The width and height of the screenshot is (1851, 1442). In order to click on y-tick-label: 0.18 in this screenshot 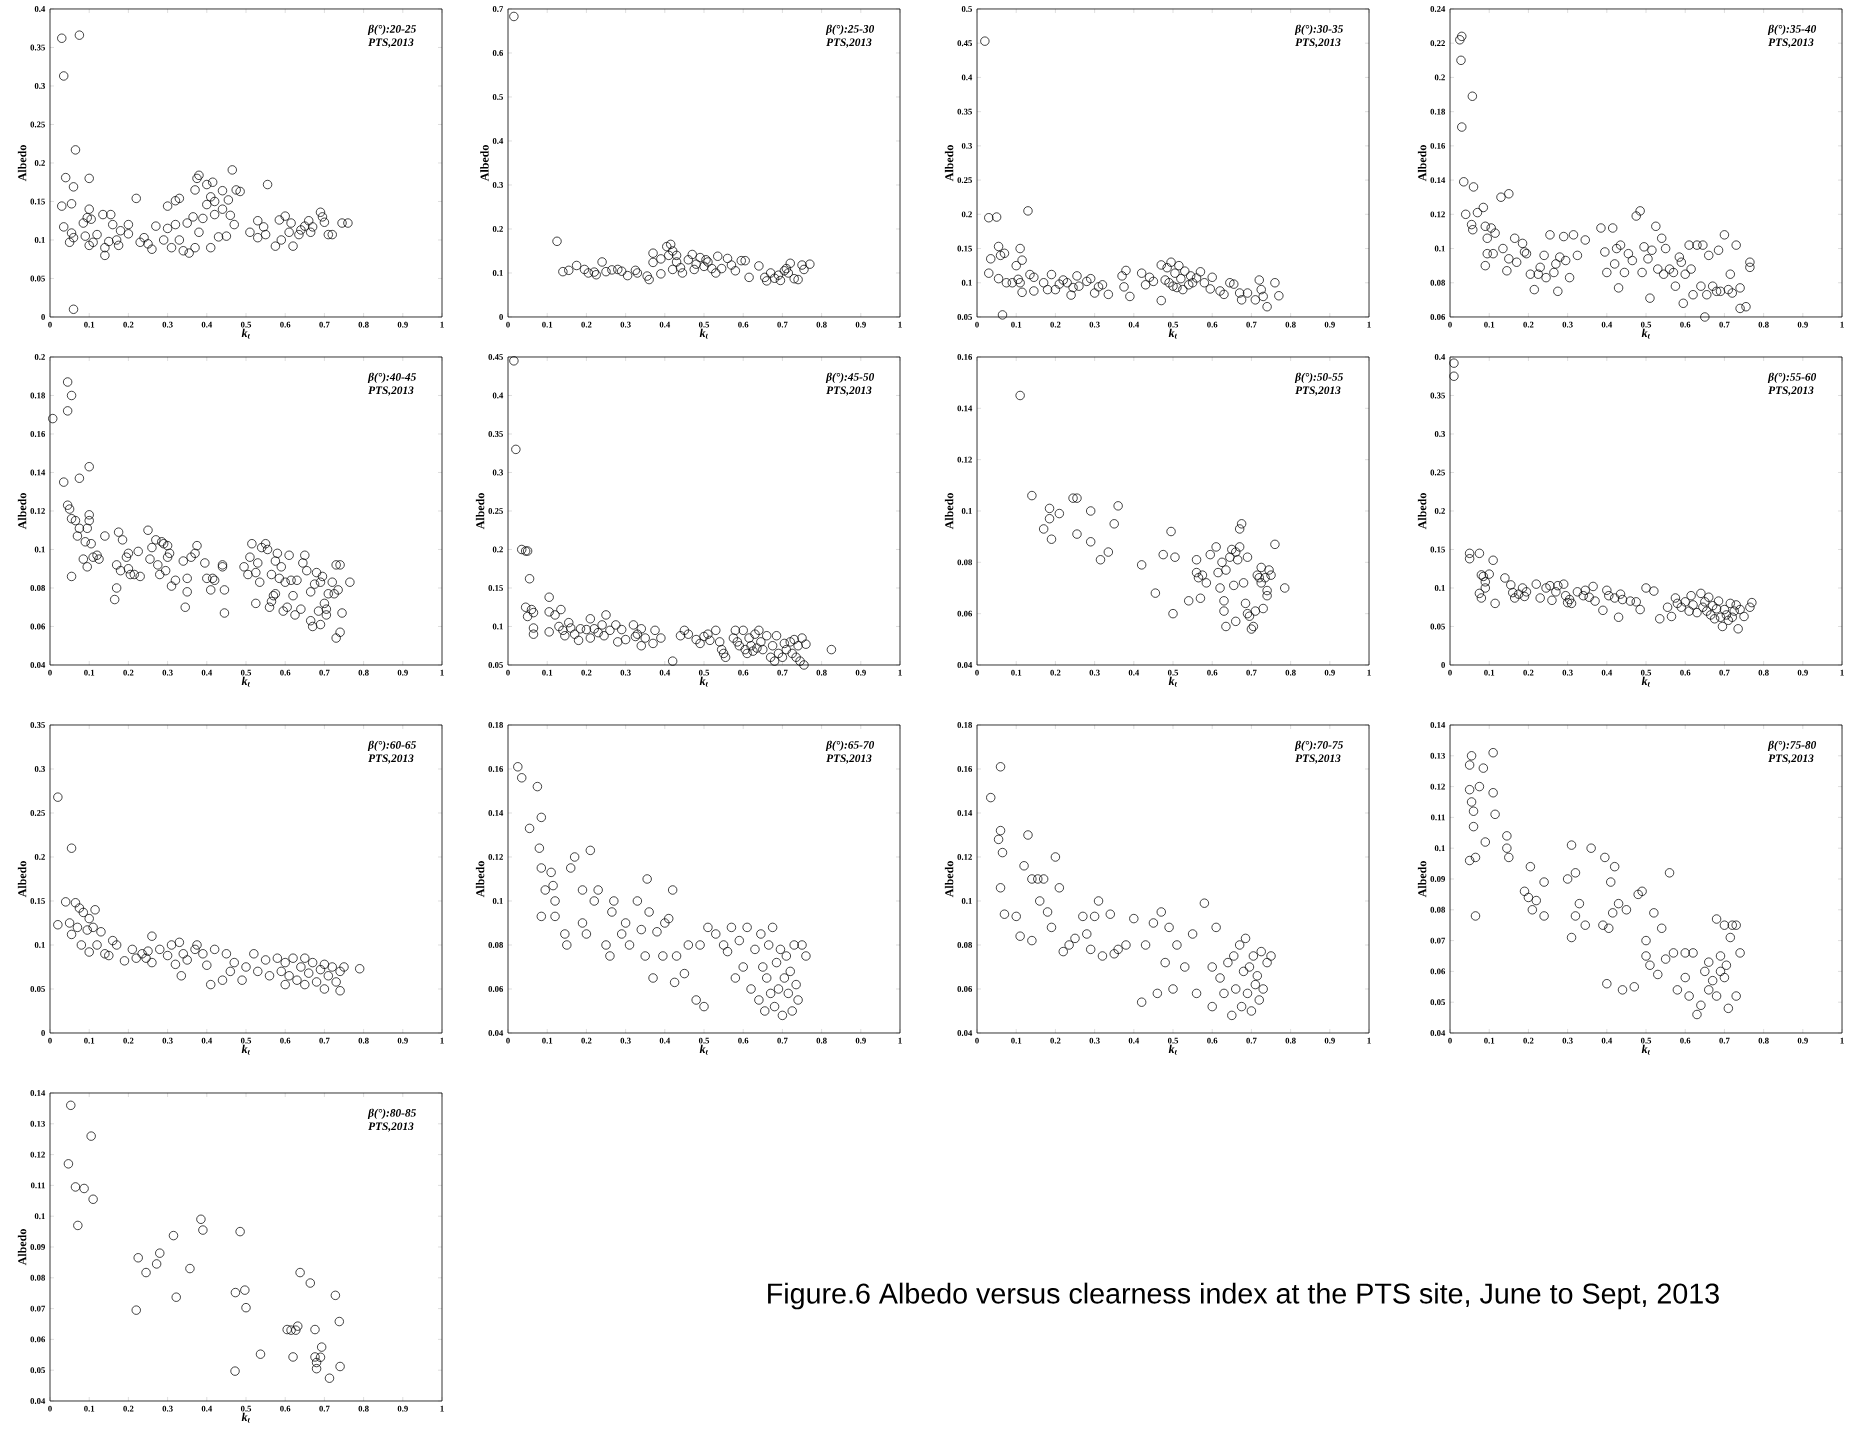, I will do `click(965, 725)`.